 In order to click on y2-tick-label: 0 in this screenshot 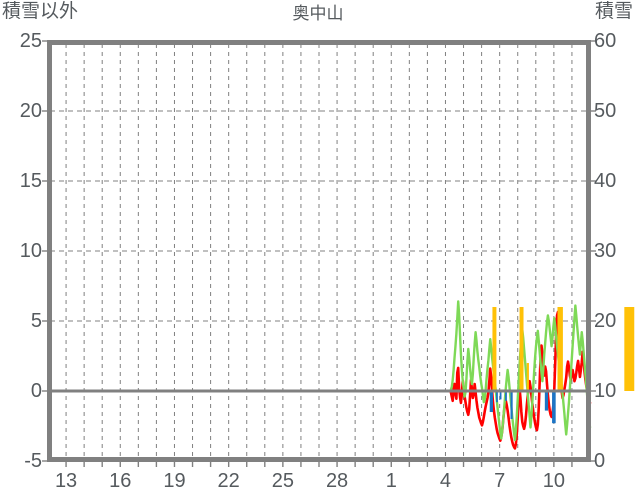, I will do `click(600, 461)`.